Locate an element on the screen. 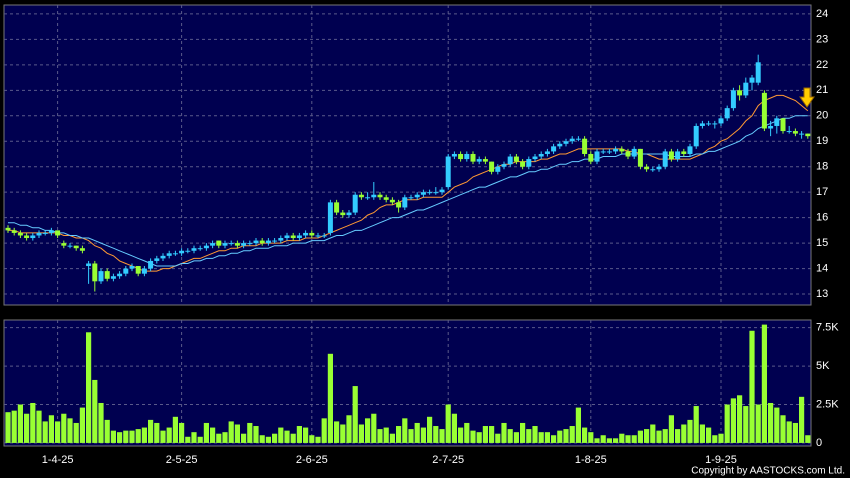 Image resolution: width=850 pixels, height=478 pixels. y-tick-label: 23 is located at coordinates (822, 39).